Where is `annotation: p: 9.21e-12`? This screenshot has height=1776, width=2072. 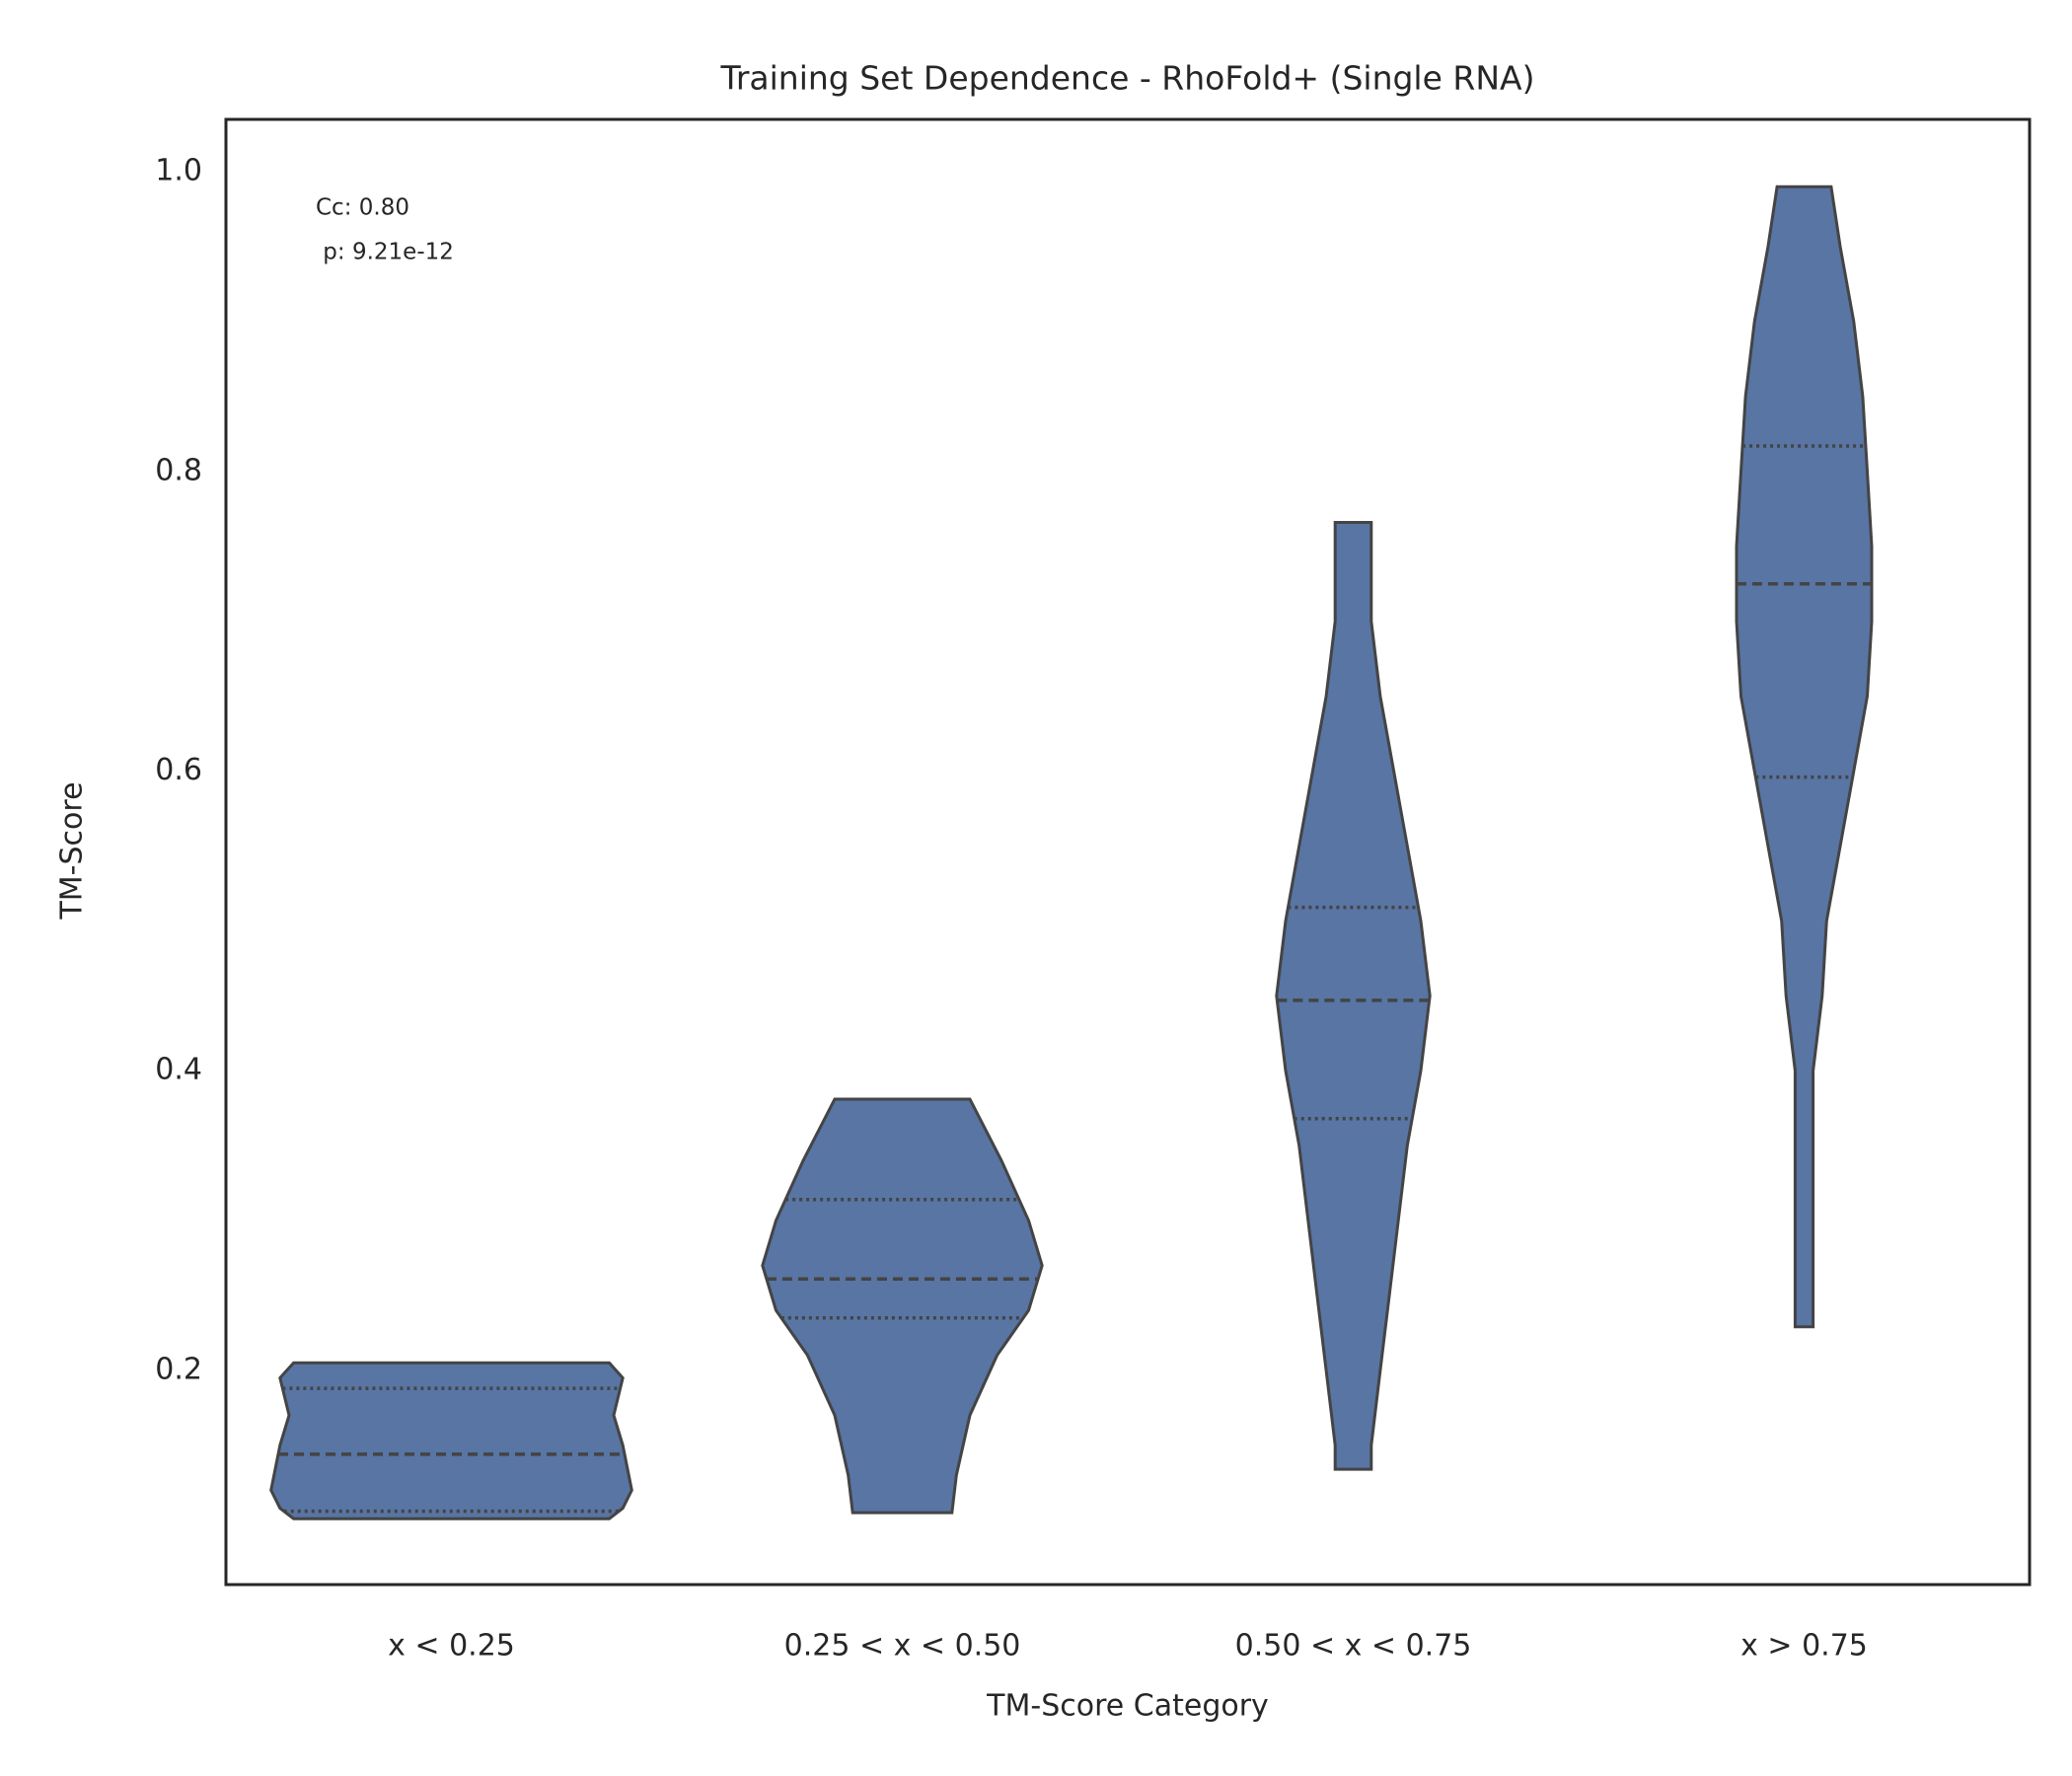
annotation: p: 9.21e-12 is located at coordinates (385, 253).